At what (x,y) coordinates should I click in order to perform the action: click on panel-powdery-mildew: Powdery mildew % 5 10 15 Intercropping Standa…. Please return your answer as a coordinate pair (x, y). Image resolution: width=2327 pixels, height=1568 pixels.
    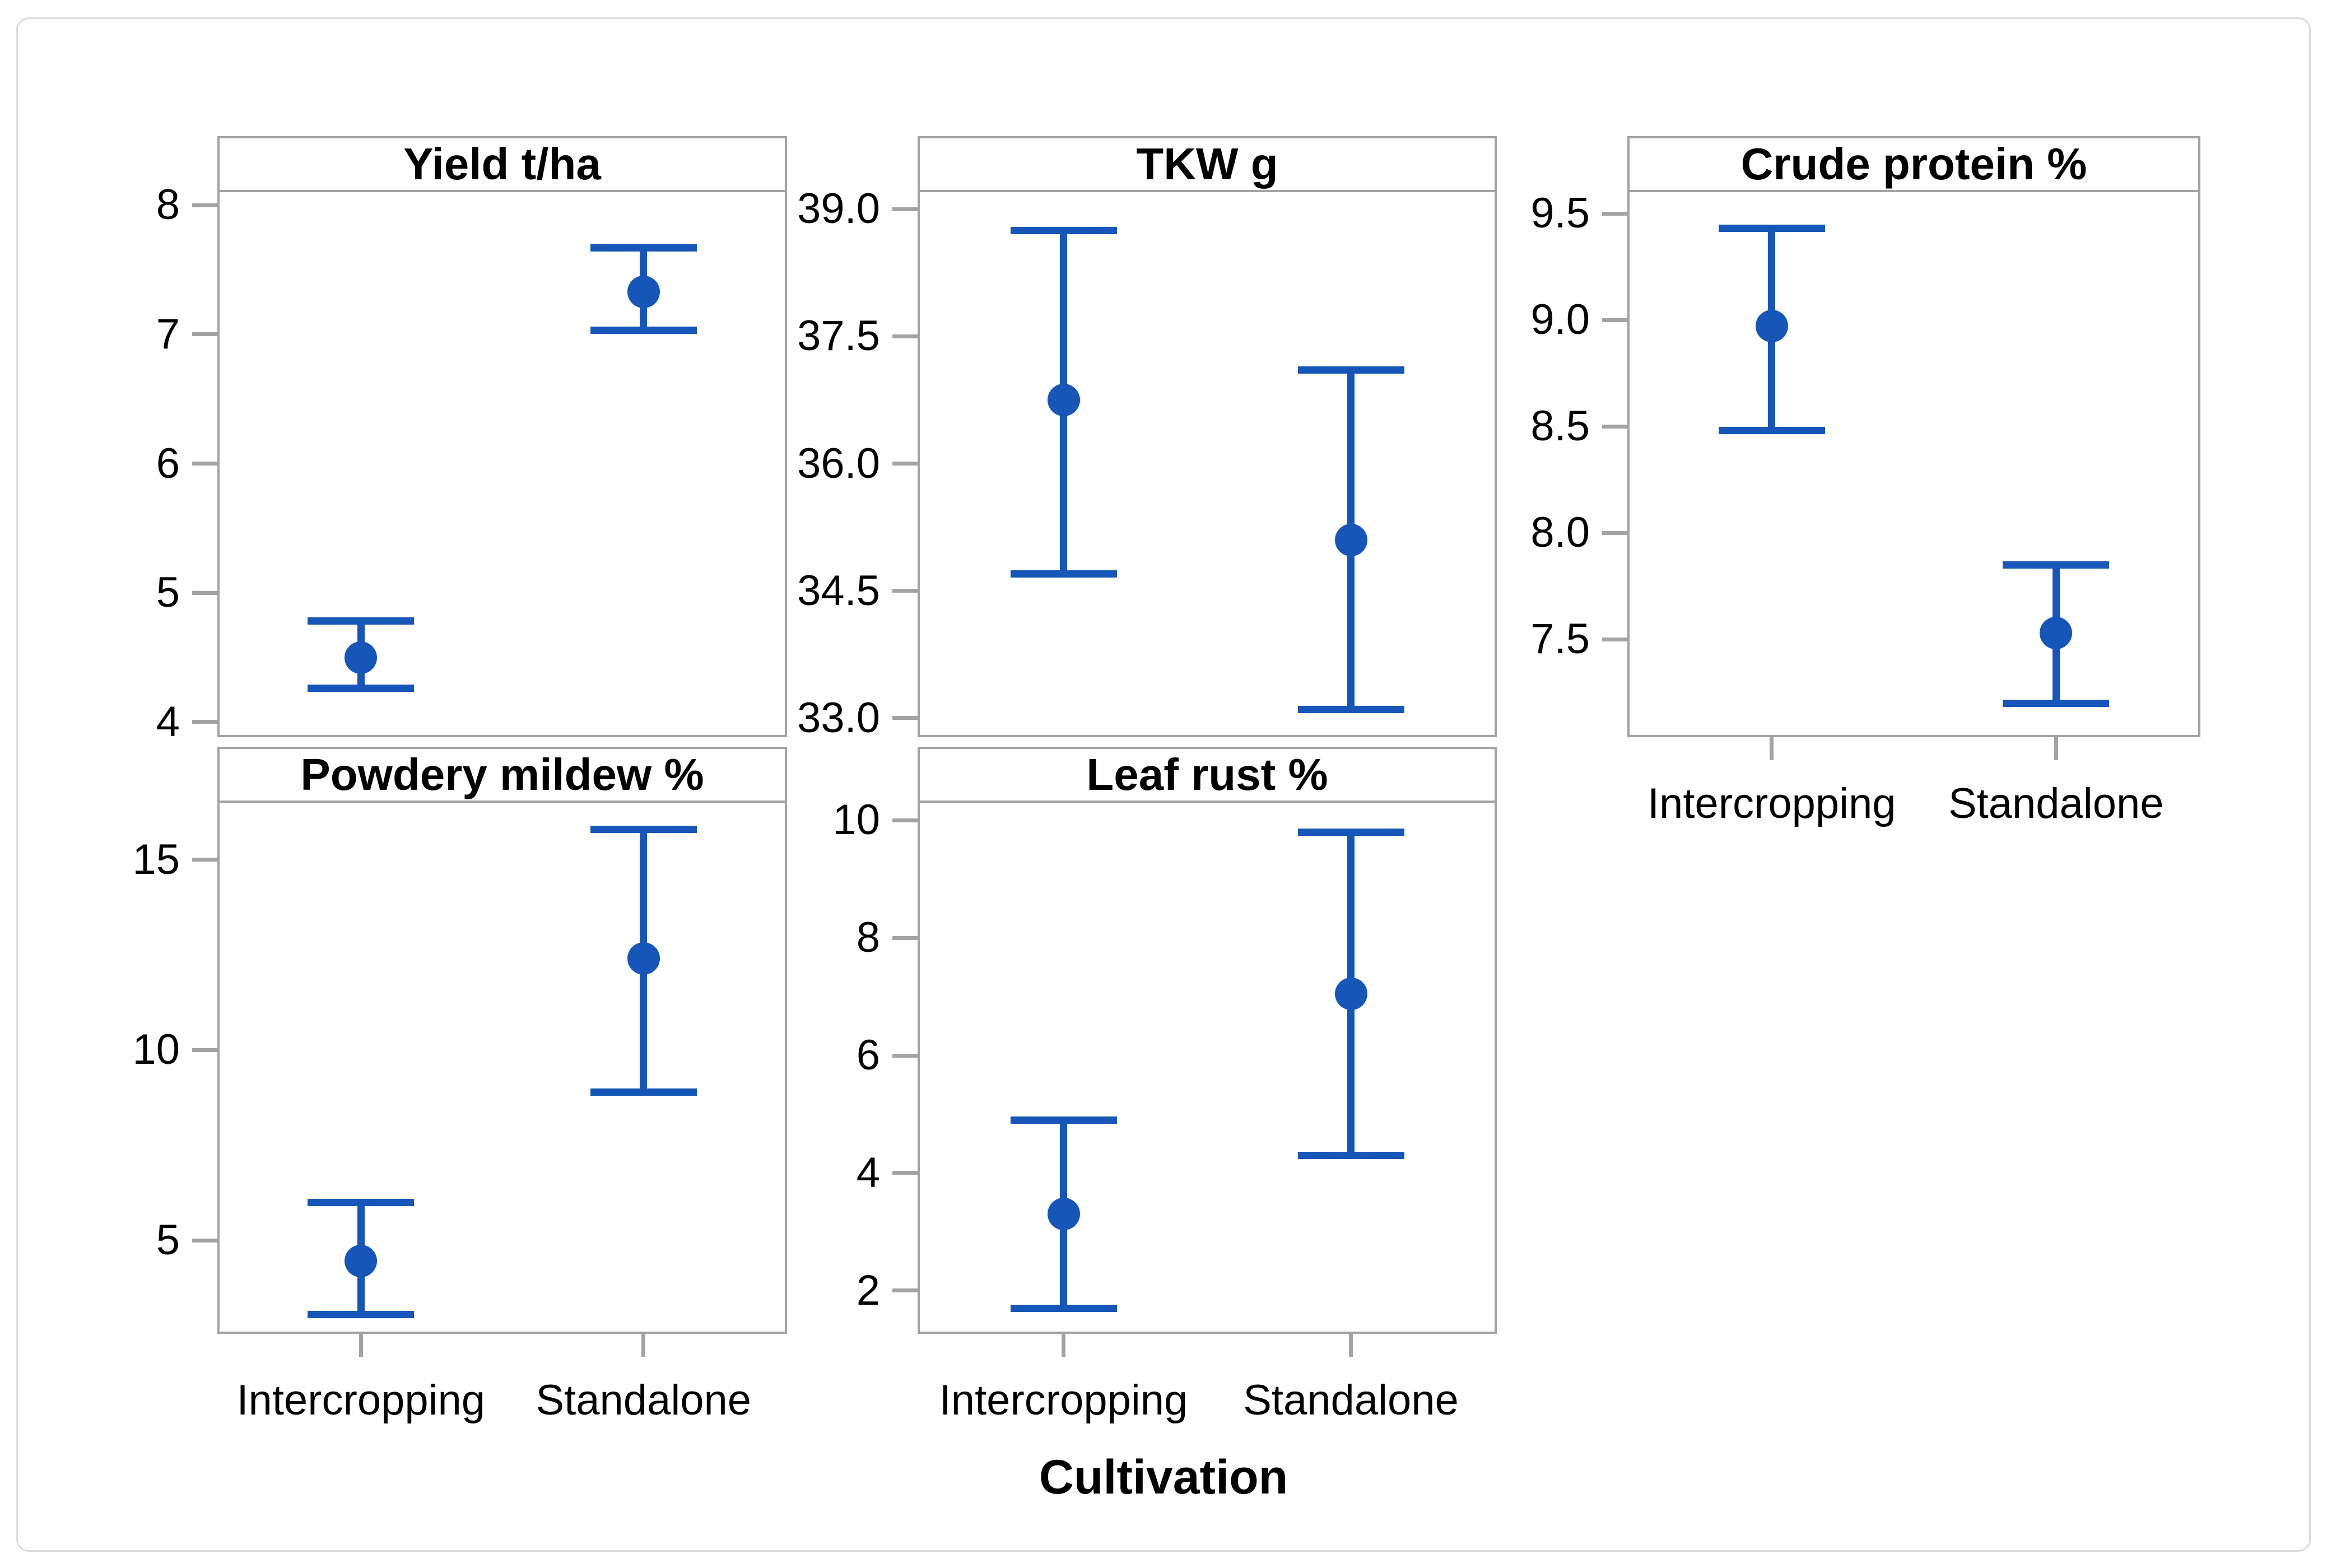
    Looking at the image, I should click on (459, 1085).